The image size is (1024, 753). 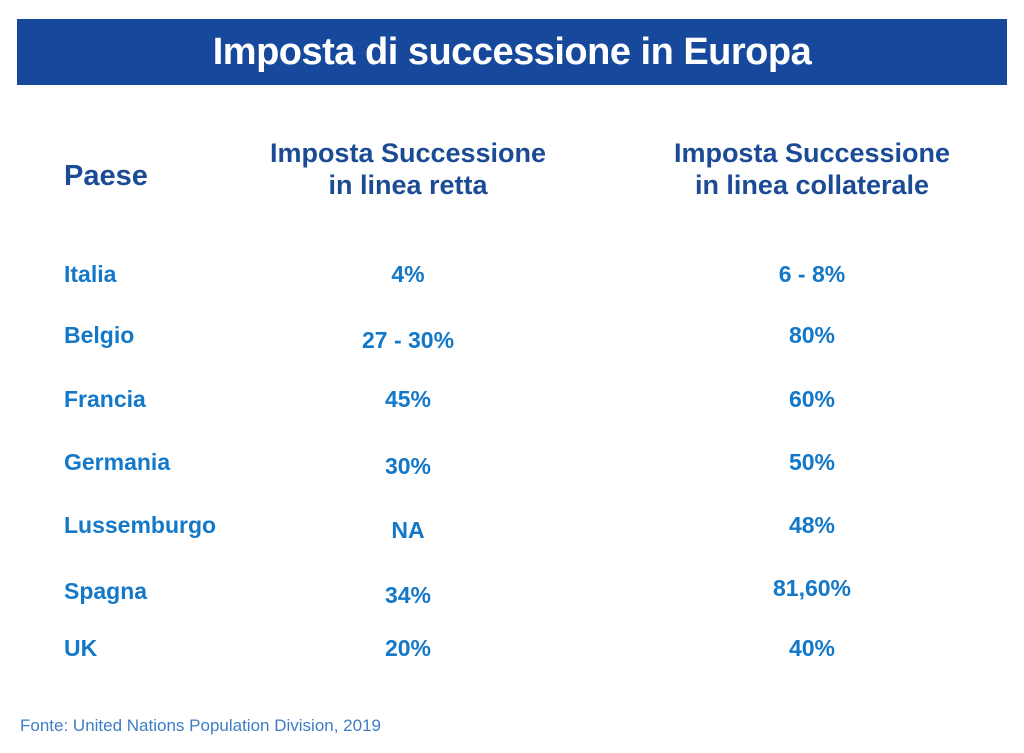 What do you see at coordinates (408, 530) in the screenshot?
I see `value-linea-retta: NA` at bounding box center [408, 530].